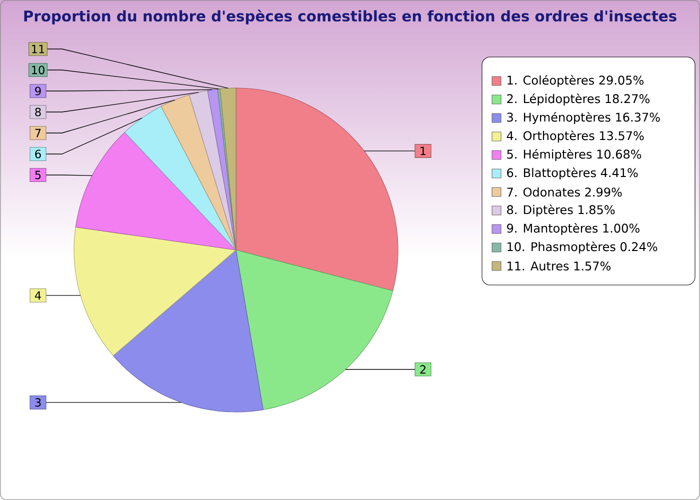  What do you see at coordinates (38, 49) in the screenshot?
I see `text: 11` at bounding box center [38, 49].